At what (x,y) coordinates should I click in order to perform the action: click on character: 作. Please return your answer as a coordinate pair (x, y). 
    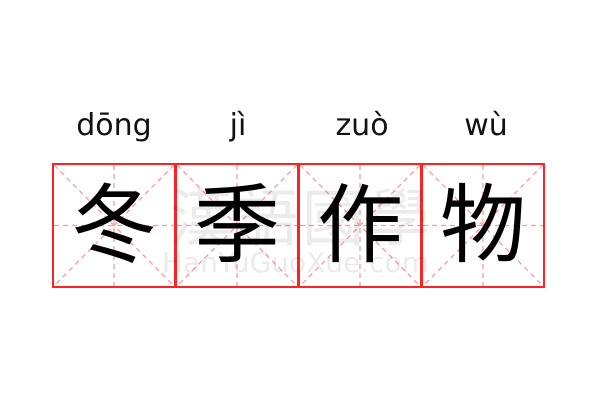
    Looking at the image, I should click on (360, 225).